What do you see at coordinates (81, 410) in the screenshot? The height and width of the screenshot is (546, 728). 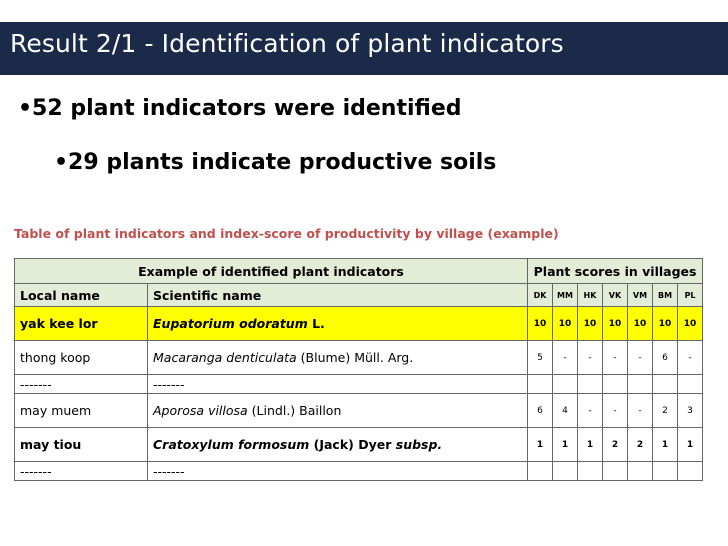 I see `local-name-cell: may muem` at bounding box center [81, 410].